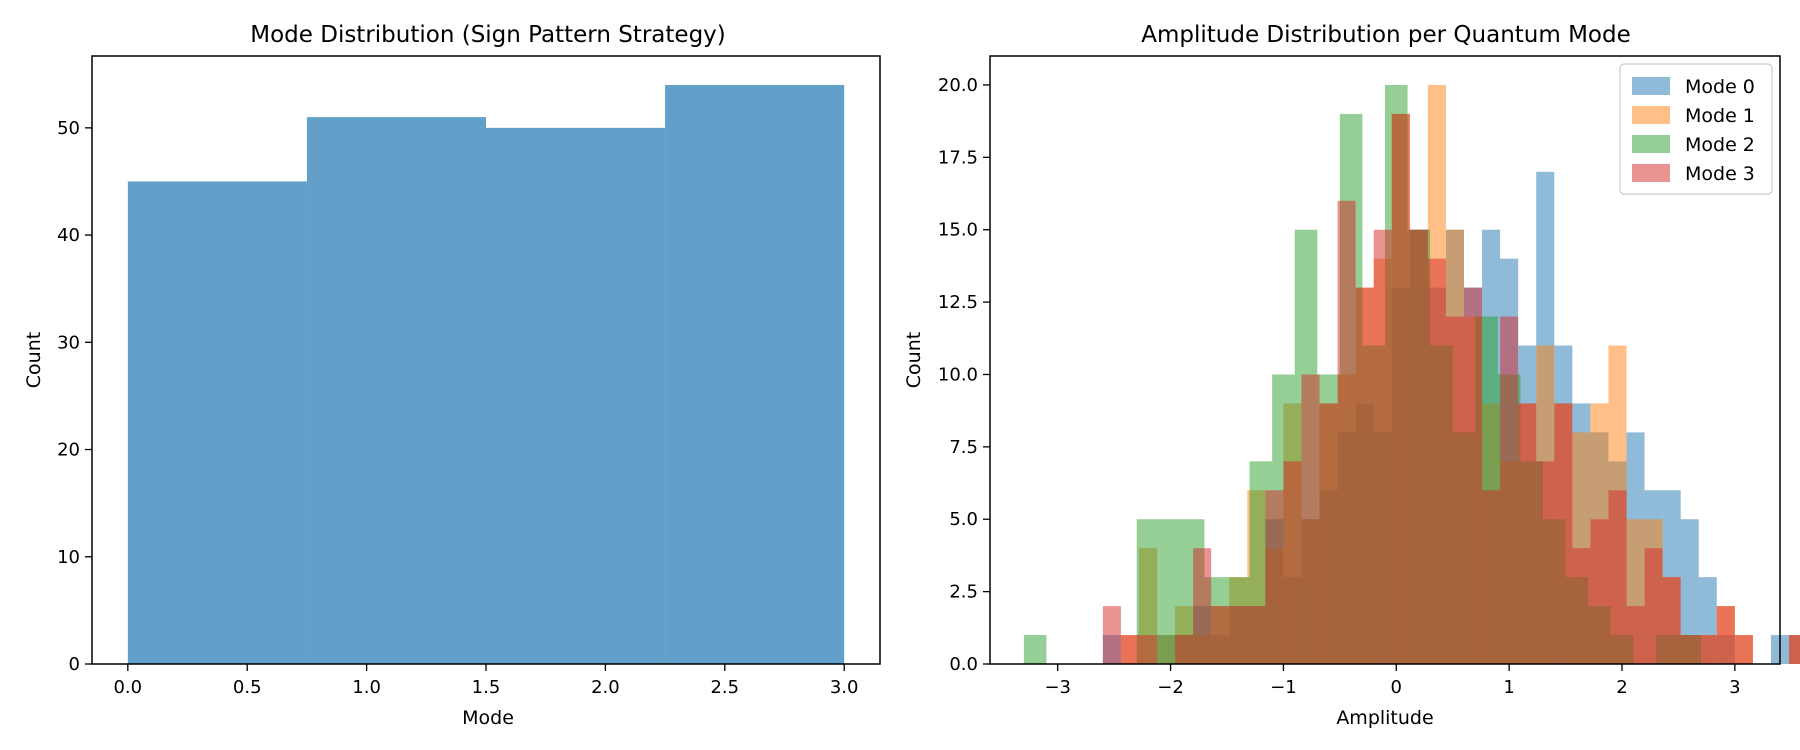 The width and height of the screenshot is (1800, 750). I want to click on y-tick-label: 0.0, so click(963, 664).